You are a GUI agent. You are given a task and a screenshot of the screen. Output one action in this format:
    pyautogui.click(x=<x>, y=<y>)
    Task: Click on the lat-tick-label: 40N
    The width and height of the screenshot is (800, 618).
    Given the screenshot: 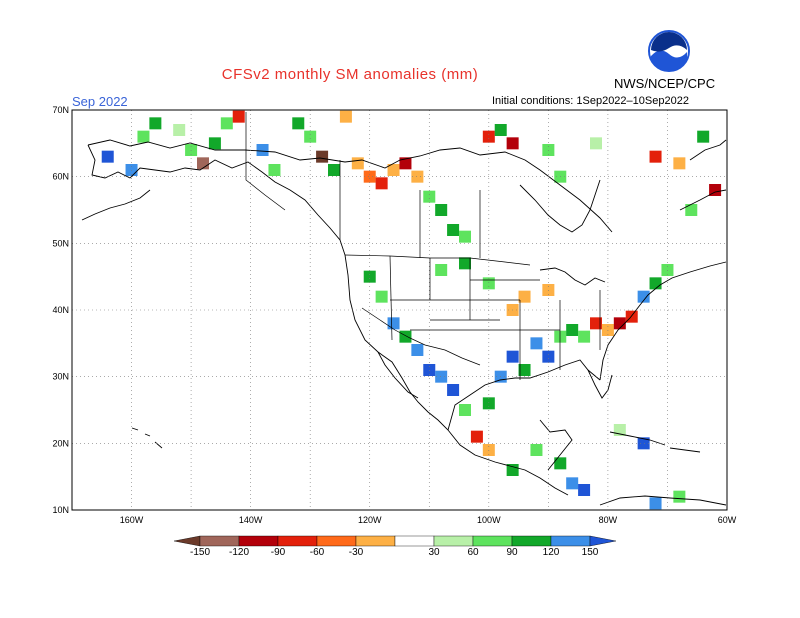 What is the action you would take?
    pyautogui.click(x=60, y=310)
    